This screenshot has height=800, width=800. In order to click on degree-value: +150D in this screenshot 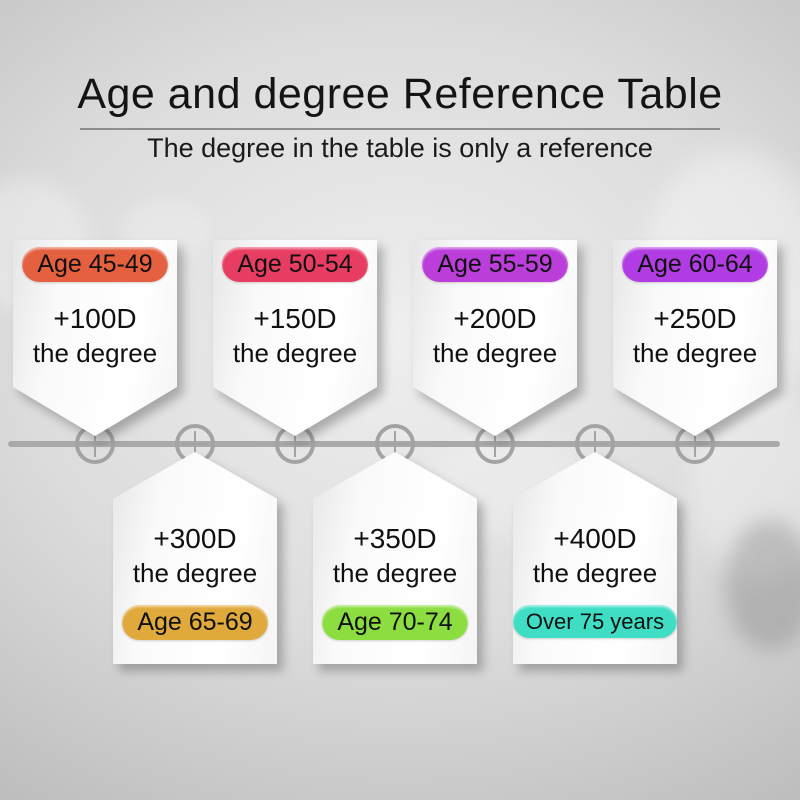, I will do `click(295, 318)`.